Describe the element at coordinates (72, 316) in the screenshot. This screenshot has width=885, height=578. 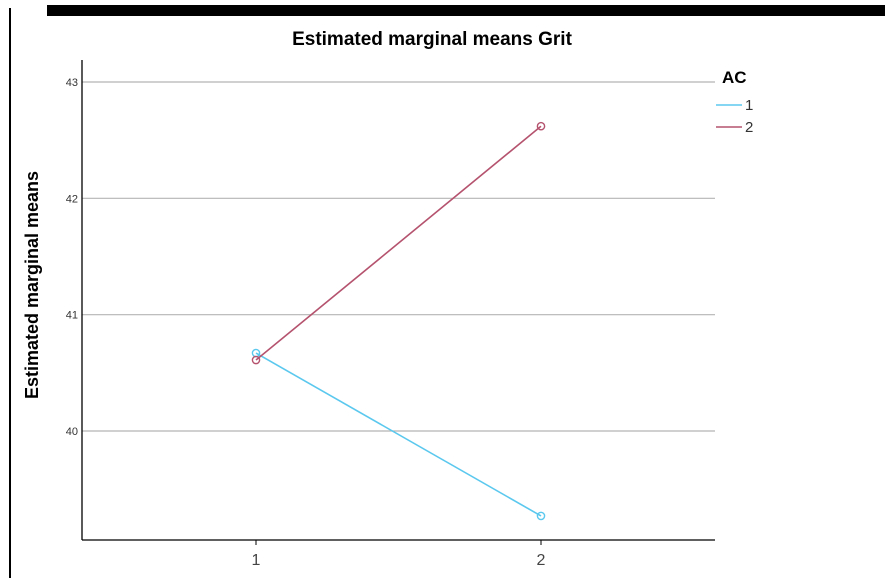
I see `y-tick-label-41: 41` at that location.